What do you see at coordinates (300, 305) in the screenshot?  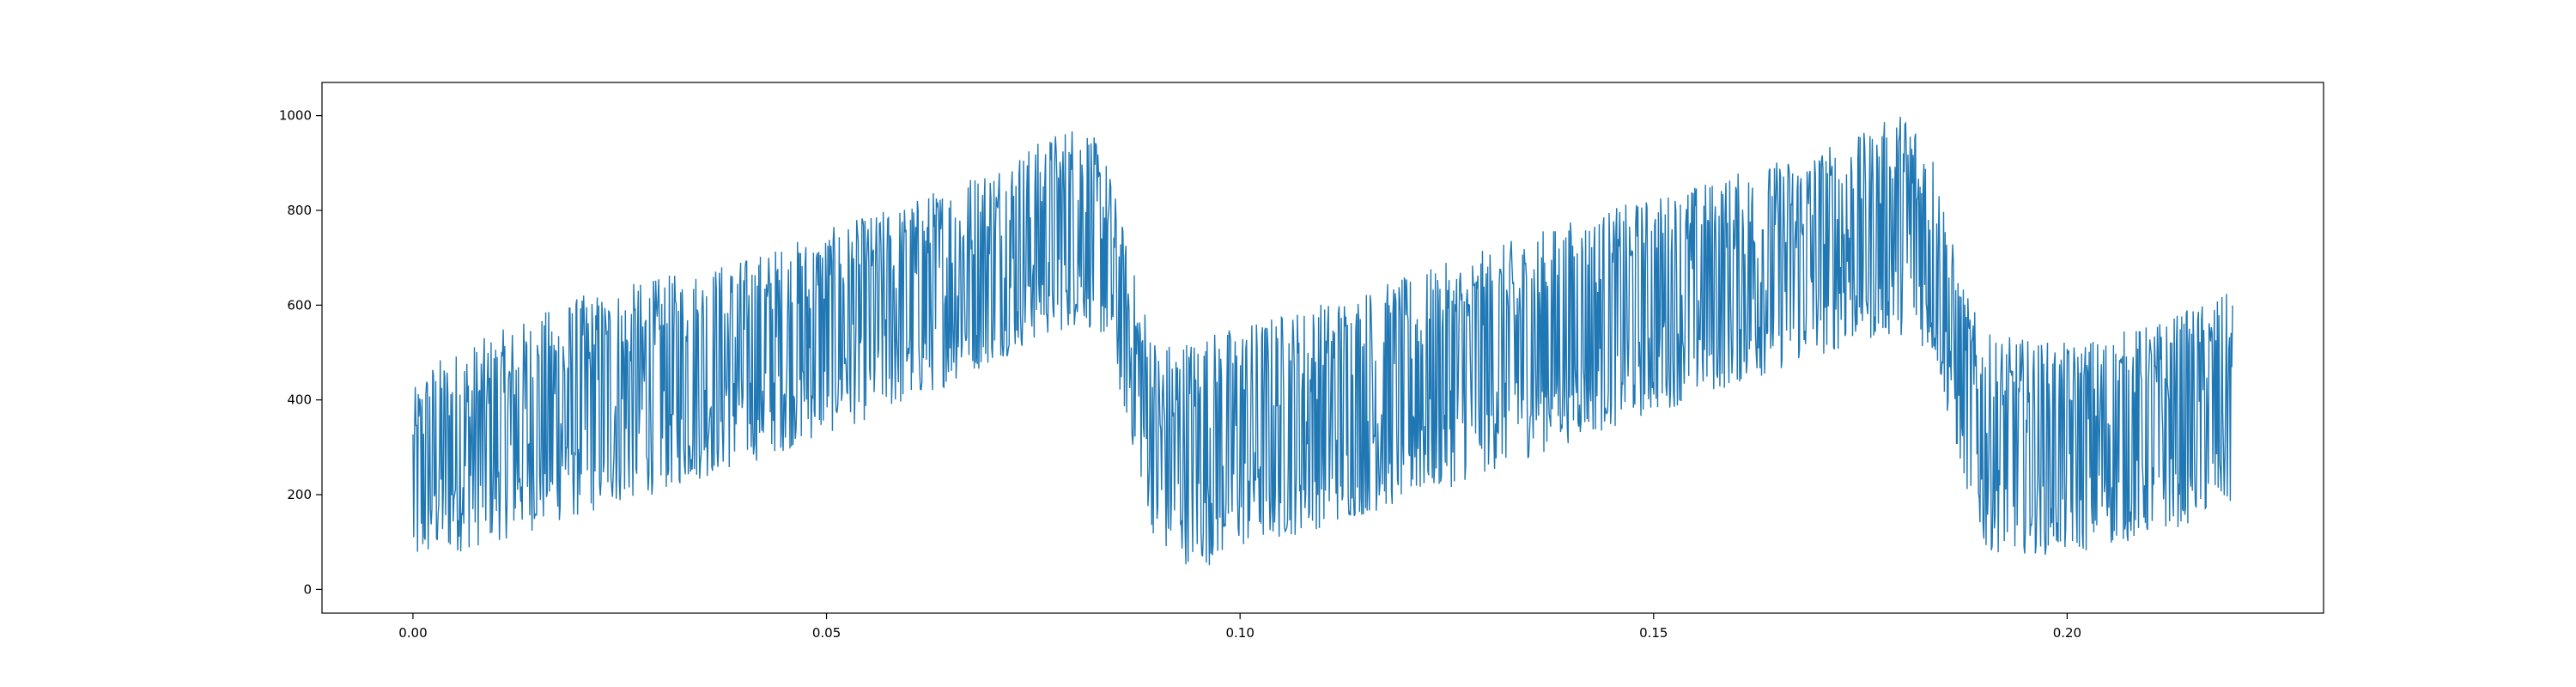 I see `y-tick-label: 600` at bounding box center [300, 305].